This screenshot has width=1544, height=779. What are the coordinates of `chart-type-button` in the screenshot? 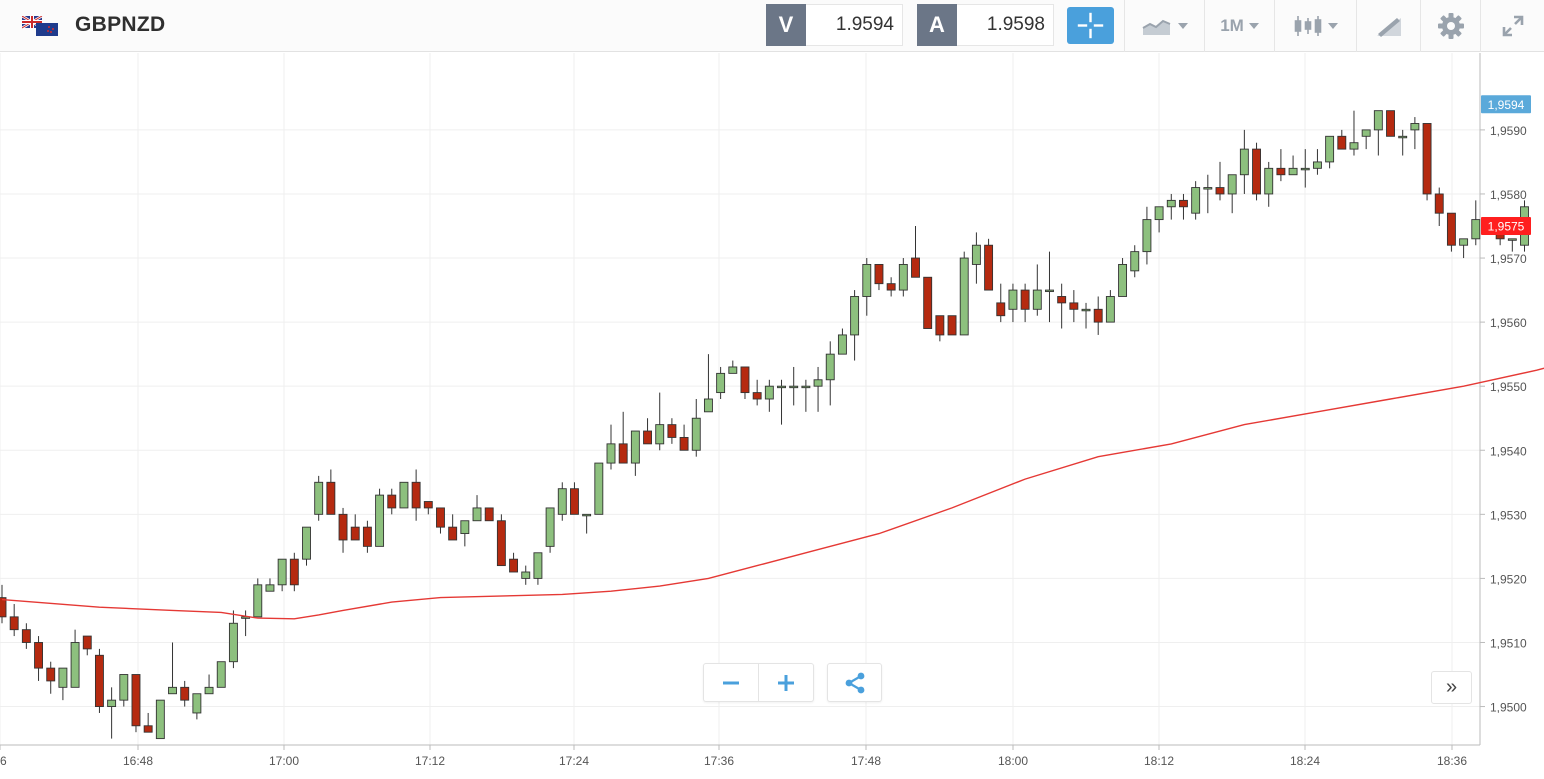 It's located at (1164, 26).